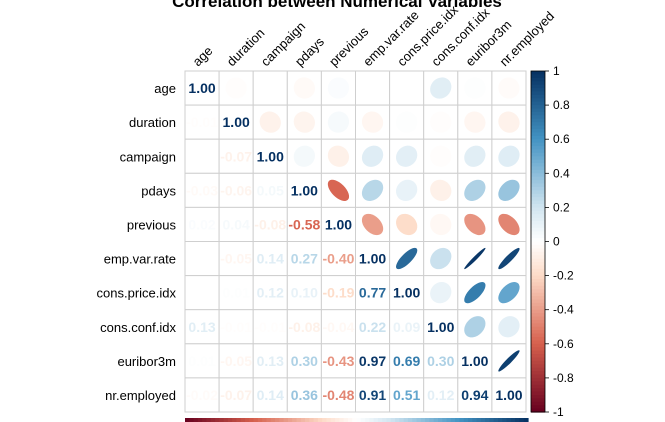 This screenshot has width=665, height=422. I want to click on row-label-age: age, so click(165, 88).